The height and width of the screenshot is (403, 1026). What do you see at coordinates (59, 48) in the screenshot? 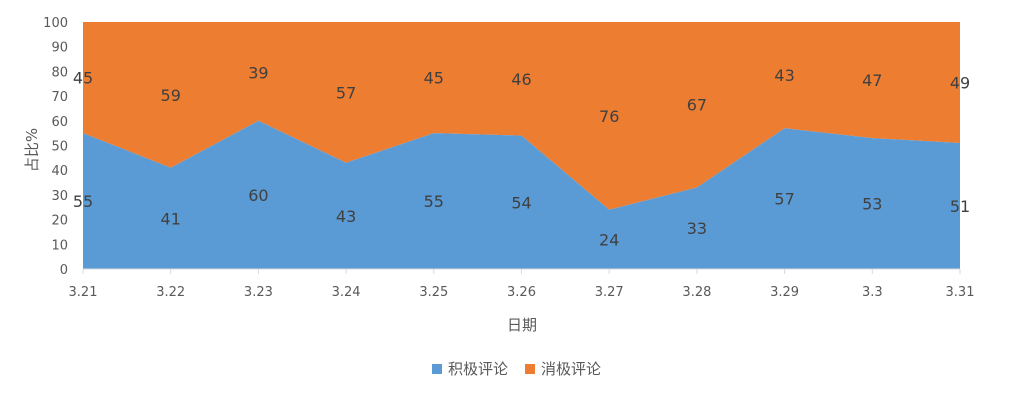
I see `y-tick-label: 90` at bounding box center [59, 48].